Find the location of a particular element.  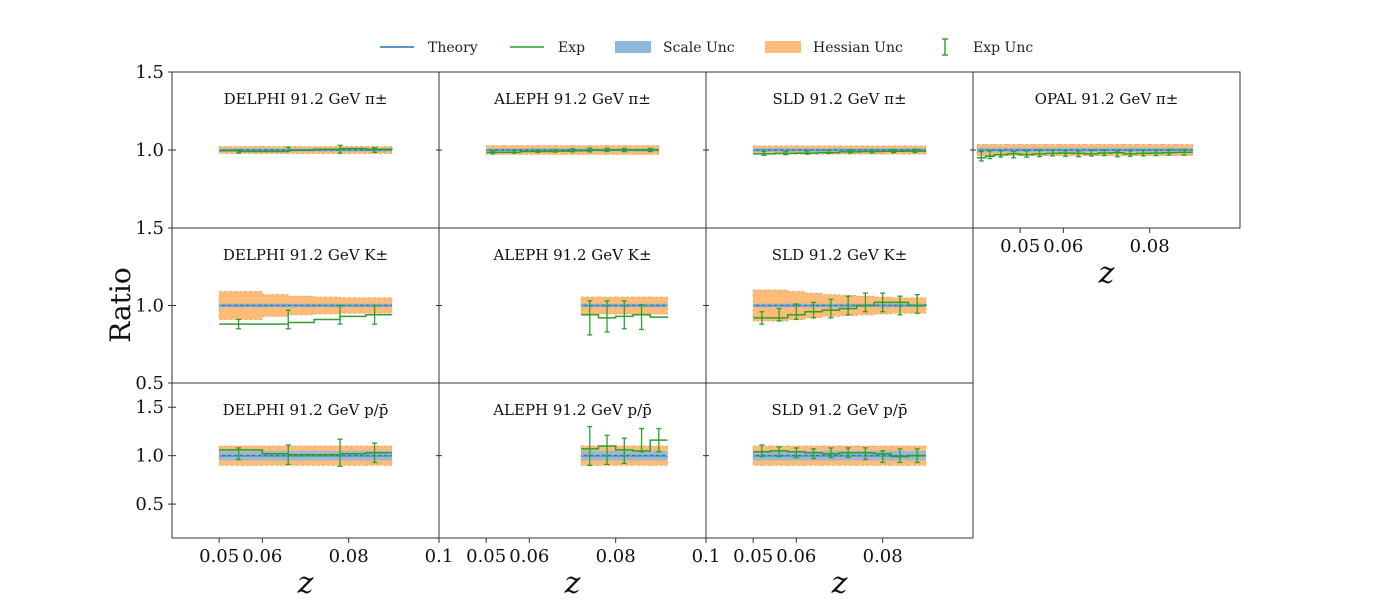

panel-title: ALEPH 91.2 GeV π± is located at coordinates (572, 99).